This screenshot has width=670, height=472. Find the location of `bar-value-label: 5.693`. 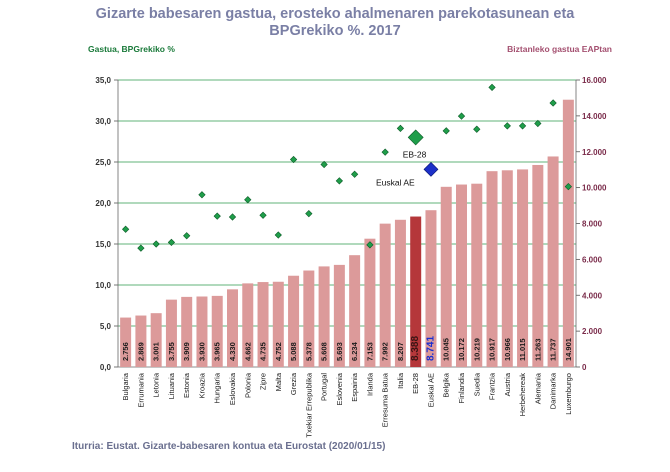

bar-value-label: 5.693 is located at coordinates (339, 351).